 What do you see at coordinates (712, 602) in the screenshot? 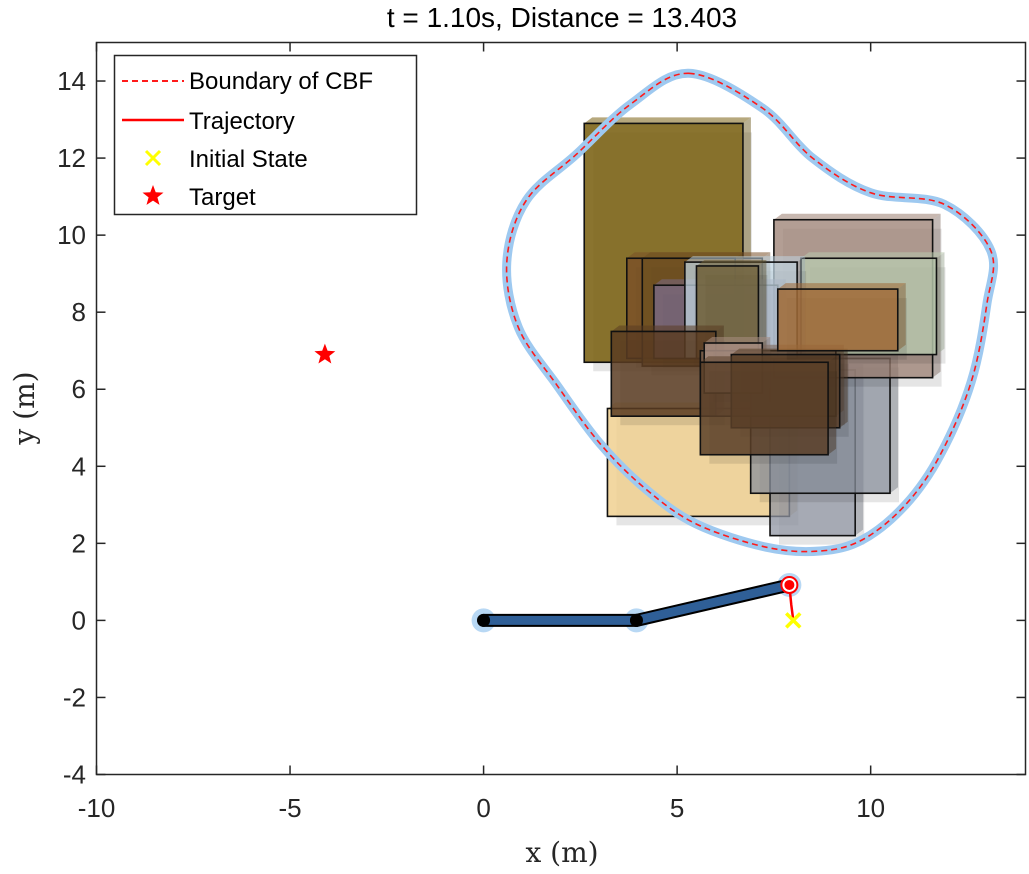
I see `arm-link` at bounding box center [712, 602].